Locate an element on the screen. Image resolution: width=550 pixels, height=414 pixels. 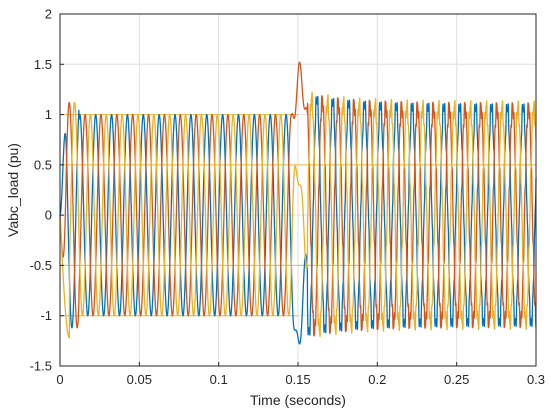
y-axis-label: Vabc_load (pu) is located at coordinates (13, 190).